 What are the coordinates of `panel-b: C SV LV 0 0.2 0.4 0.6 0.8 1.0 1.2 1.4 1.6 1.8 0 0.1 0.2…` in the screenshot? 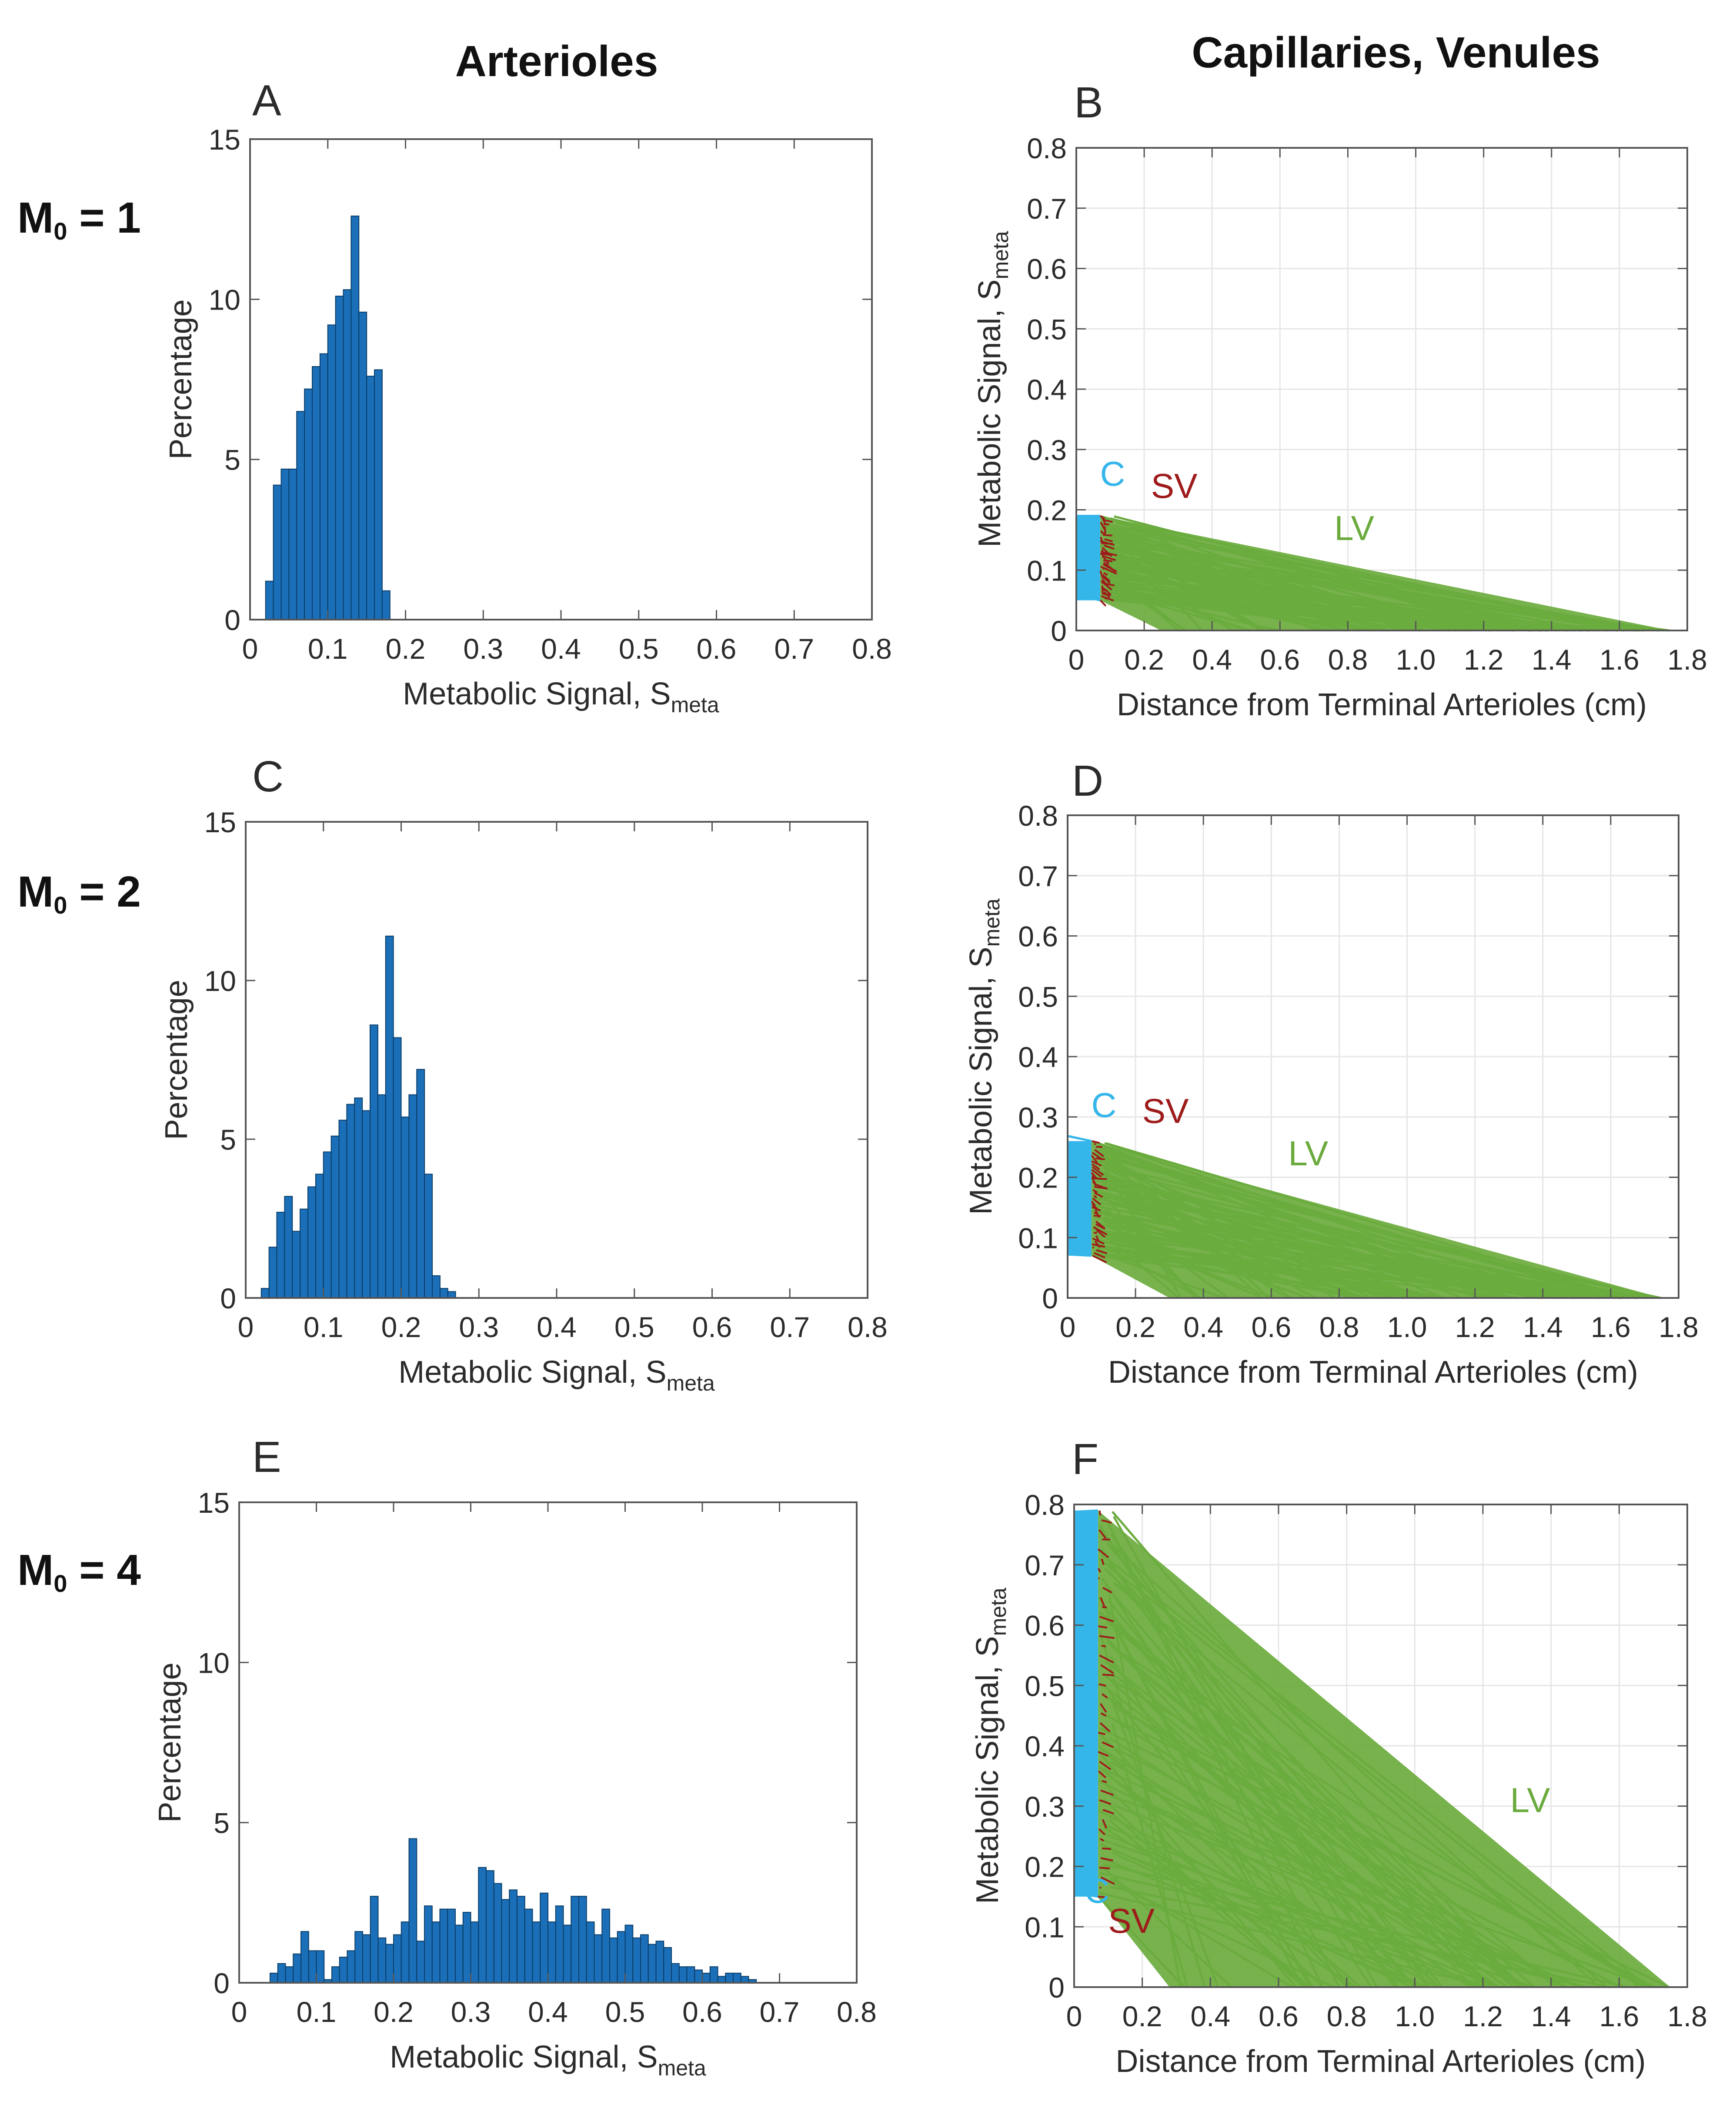 It's located at (1339, 427).